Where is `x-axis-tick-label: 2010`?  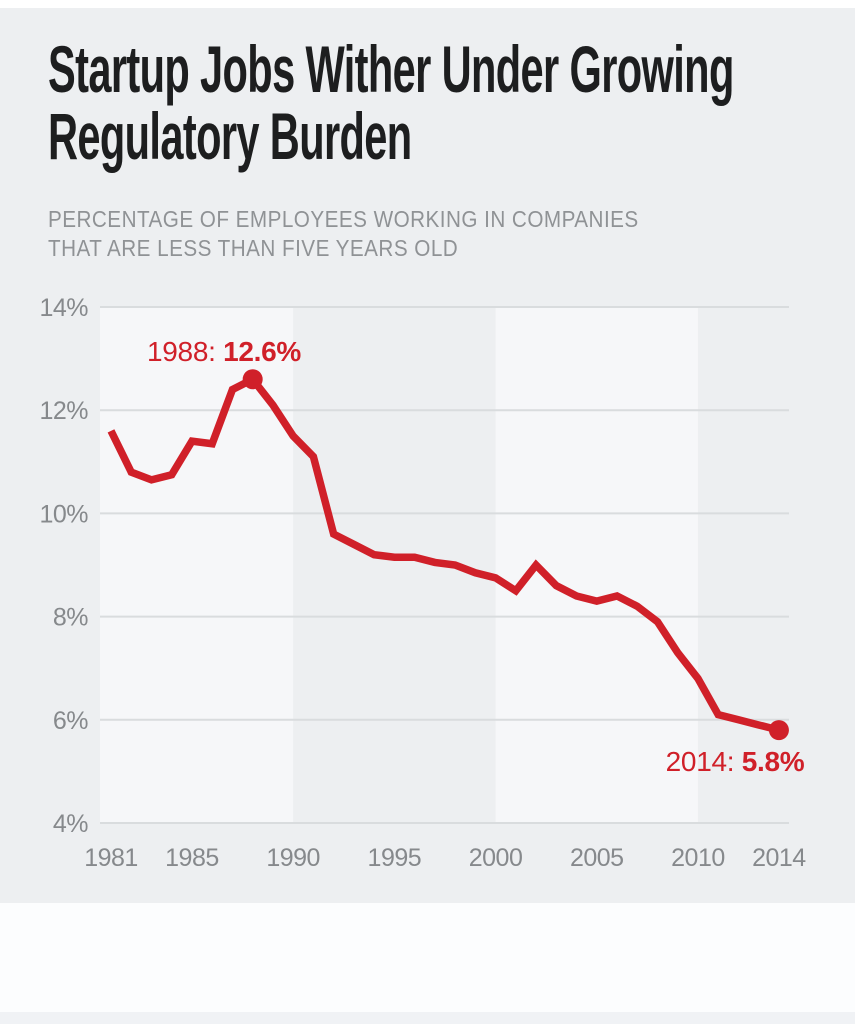
x-axis-tick-label: 2010 is located at coordinates (698, 858).